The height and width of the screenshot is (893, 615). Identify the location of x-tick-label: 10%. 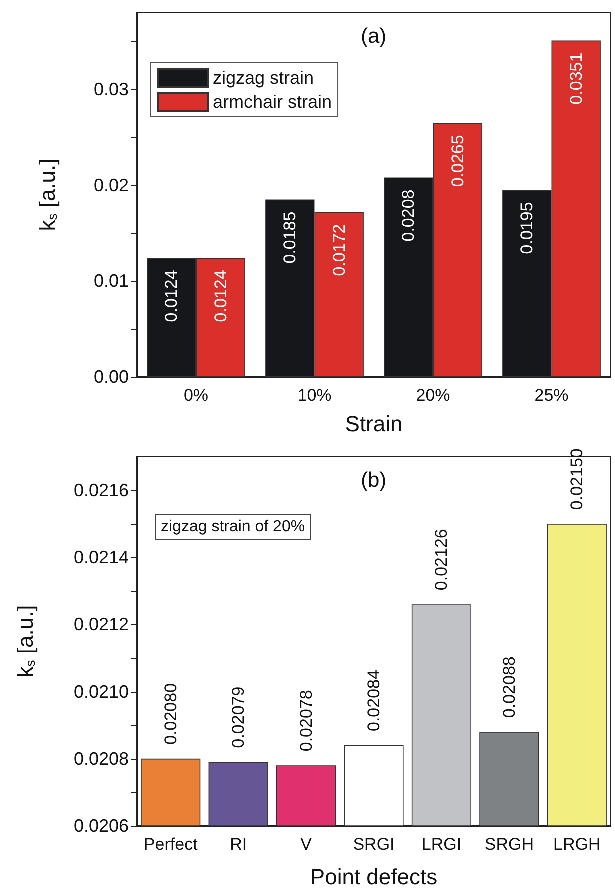
(315, 395).